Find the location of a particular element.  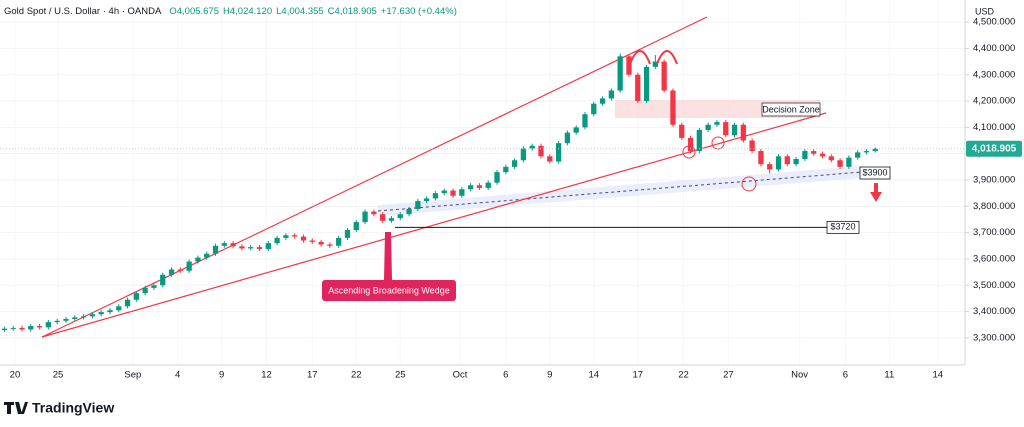

brand: TradingView is located at coordinates (73, 408).